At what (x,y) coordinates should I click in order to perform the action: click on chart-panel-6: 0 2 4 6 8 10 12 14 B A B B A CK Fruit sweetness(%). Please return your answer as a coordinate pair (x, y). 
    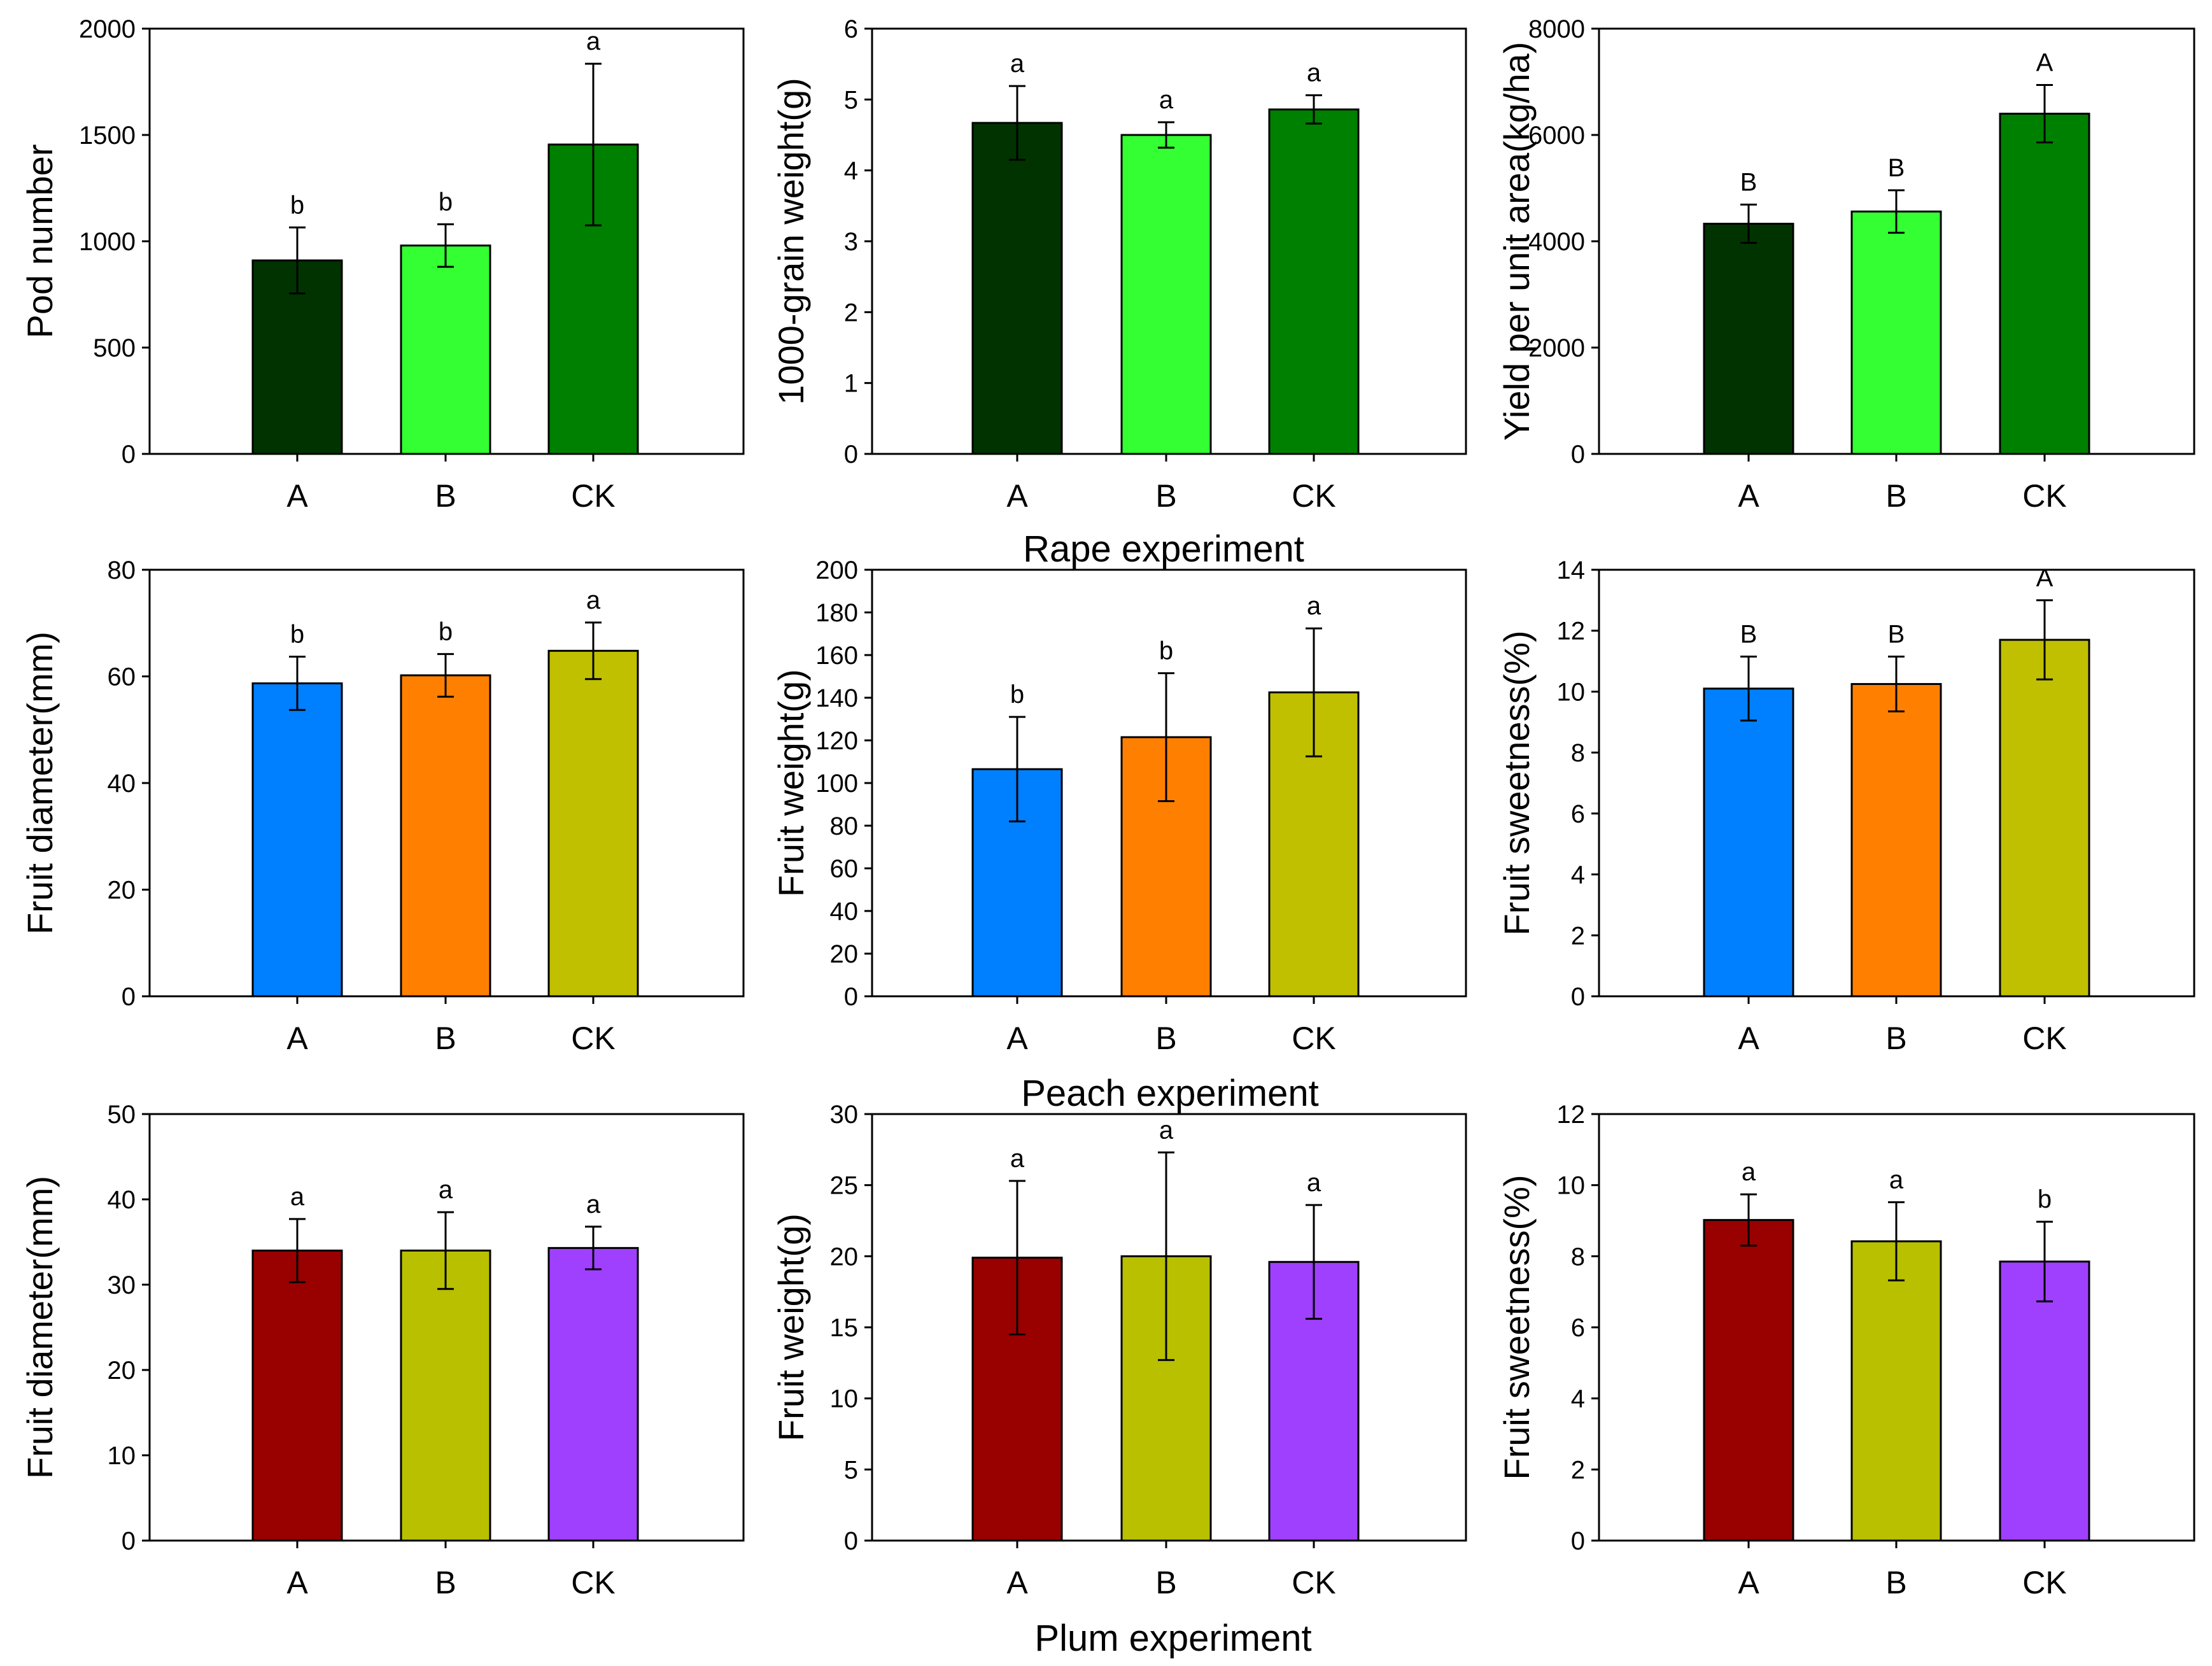
    Looking at the image, I should click on (1846, 806).